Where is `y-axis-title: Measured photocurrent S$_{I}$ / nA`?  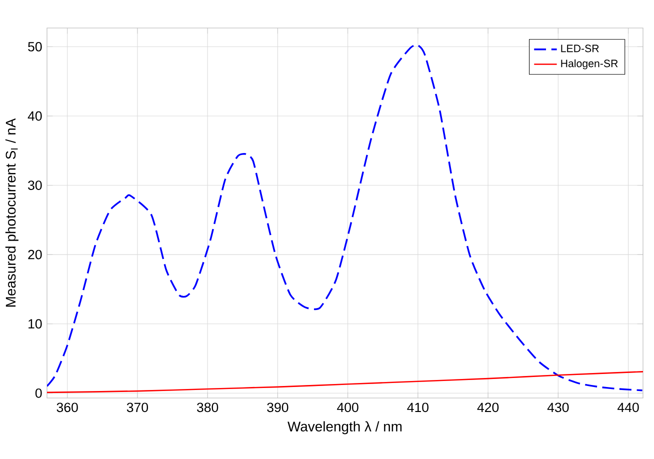 y-axis-title: Measured photocurrent S$_{I}$ / nA is located at coordinates (11, 212).